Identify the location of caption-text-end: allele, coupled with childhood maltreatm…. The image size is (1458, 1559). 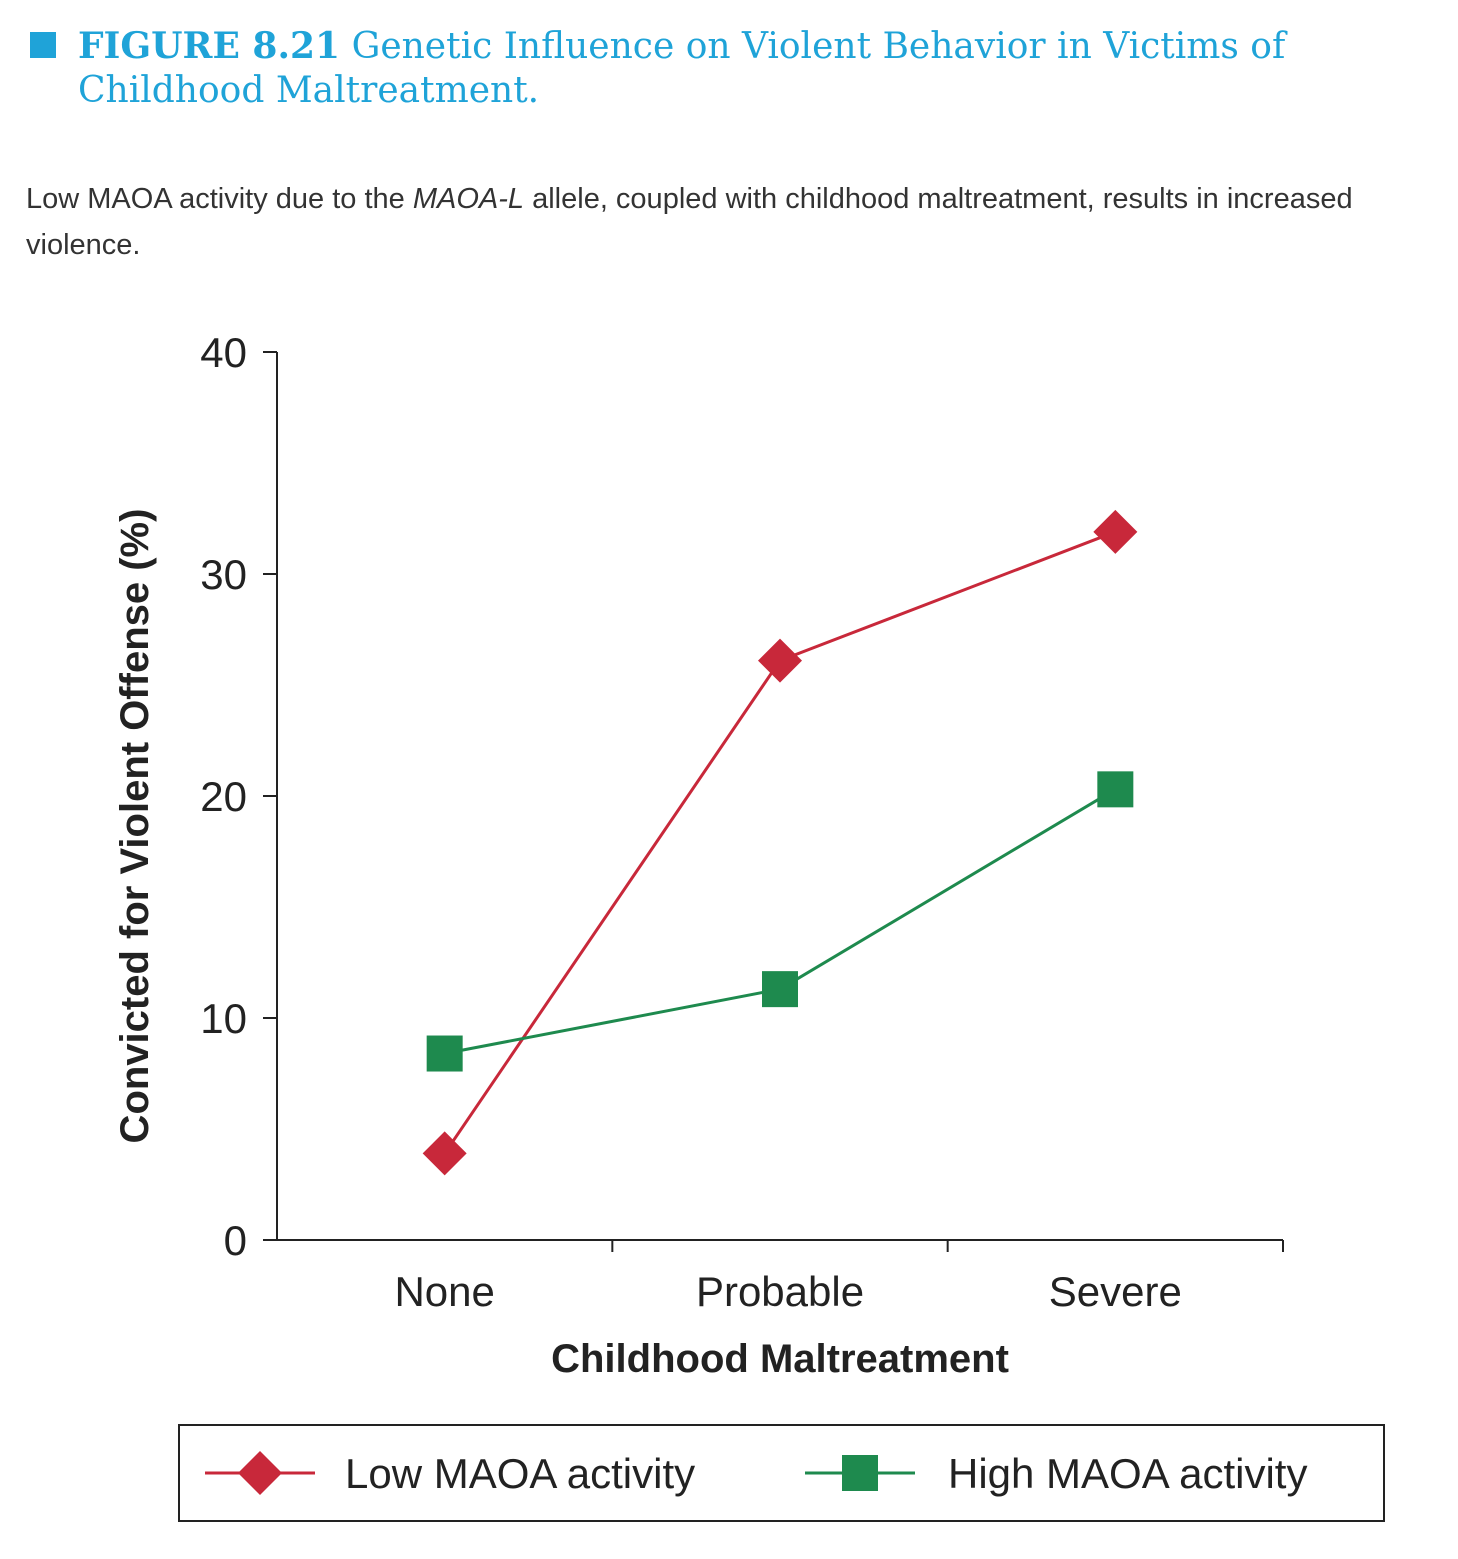
(689, 222).